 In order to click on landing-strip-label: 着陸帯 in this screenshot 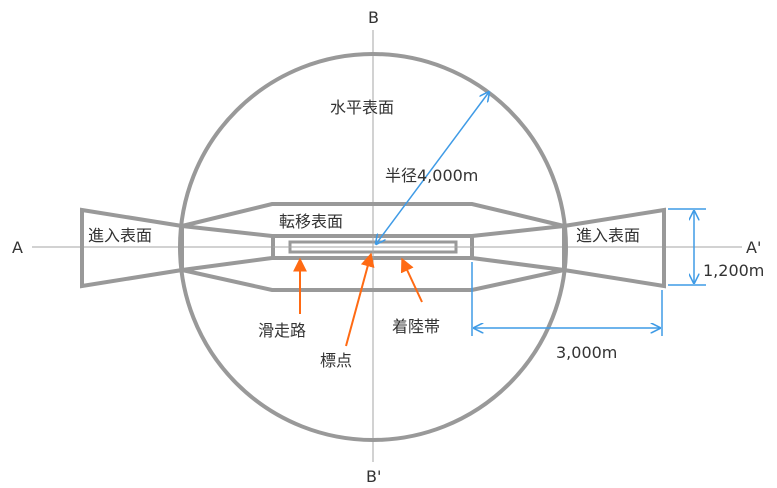, I will do `click(416, 326)`.